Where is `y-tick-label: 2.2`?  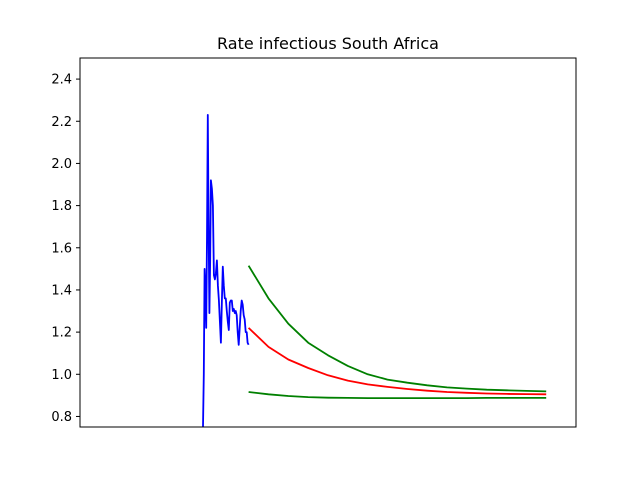
y-tick-label: 2.2 is located at coordinates (61, 122).